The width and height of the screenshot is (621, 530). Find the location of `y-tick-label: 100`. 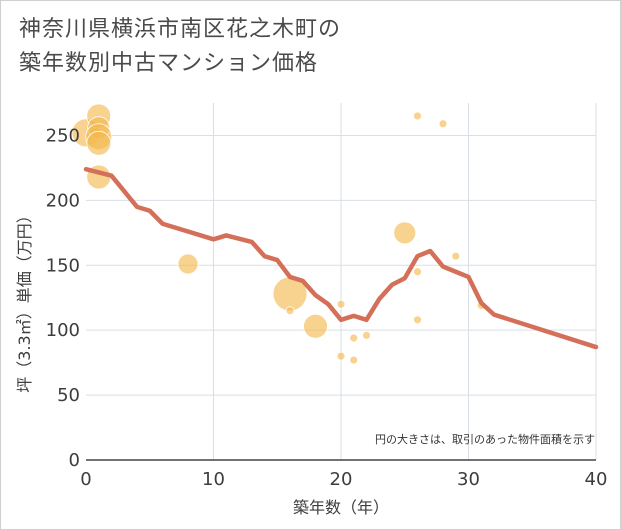

y-tick-label: 100 is located at coordinates (63, 330).